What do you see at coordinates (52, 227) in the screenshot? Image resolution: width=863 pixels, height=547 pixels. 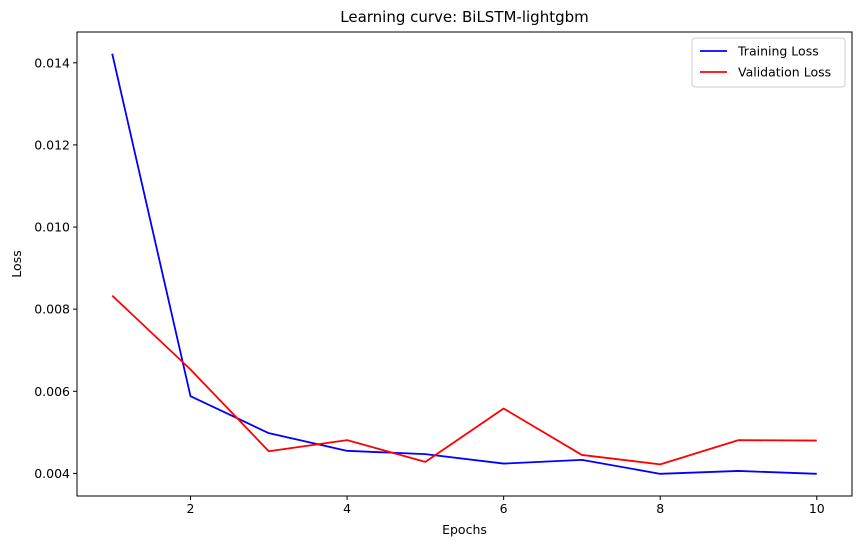 I see `y-tick-label: 0.010` at bounding box center [52, 227].